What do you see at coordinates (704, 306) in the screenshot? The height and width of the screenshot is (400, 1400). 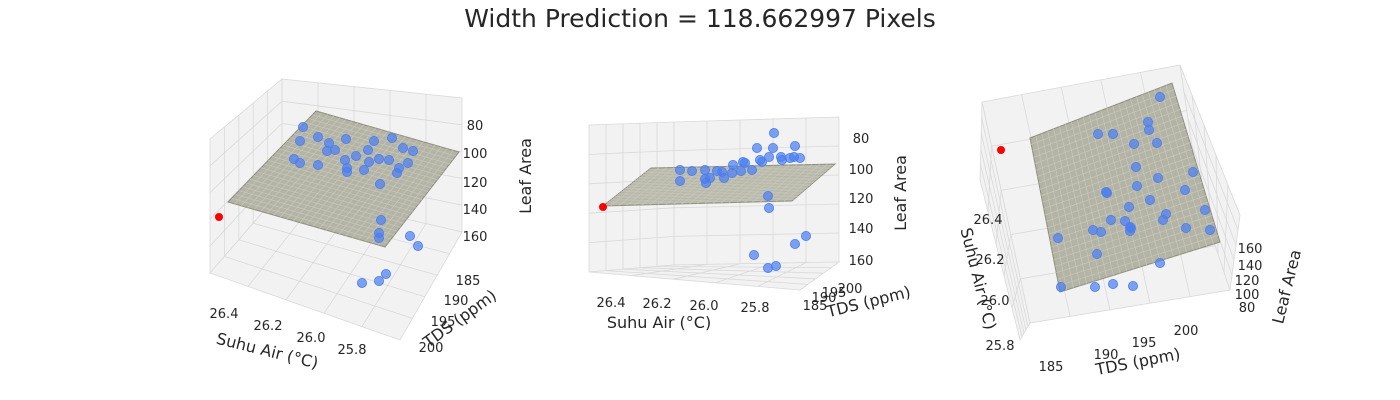 I see `x-tick-label: 26.0` at bounding box center [704, 306].